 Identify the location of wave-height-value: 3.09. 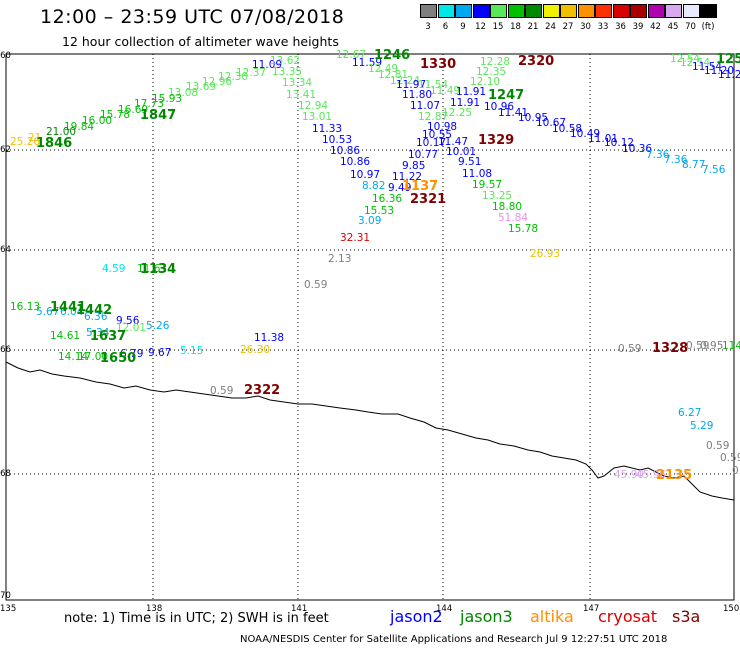
(370, 221).